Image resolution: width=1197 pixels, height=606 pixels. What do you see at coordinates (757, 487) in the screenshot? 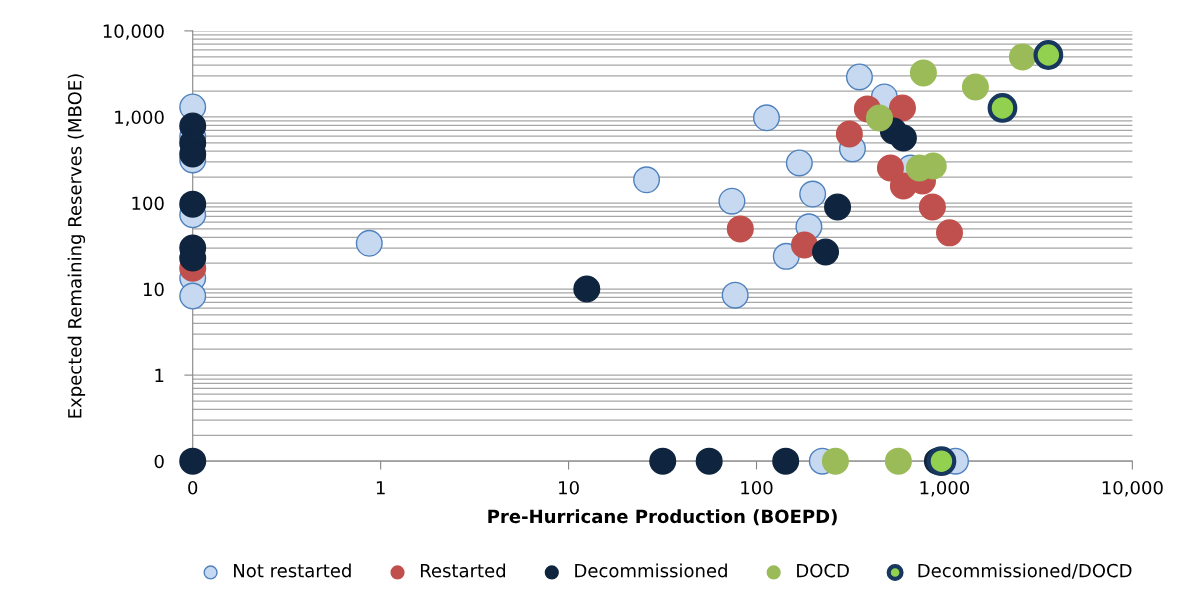
I see `x-tick-label: 100` at bounding box center [757, 487].